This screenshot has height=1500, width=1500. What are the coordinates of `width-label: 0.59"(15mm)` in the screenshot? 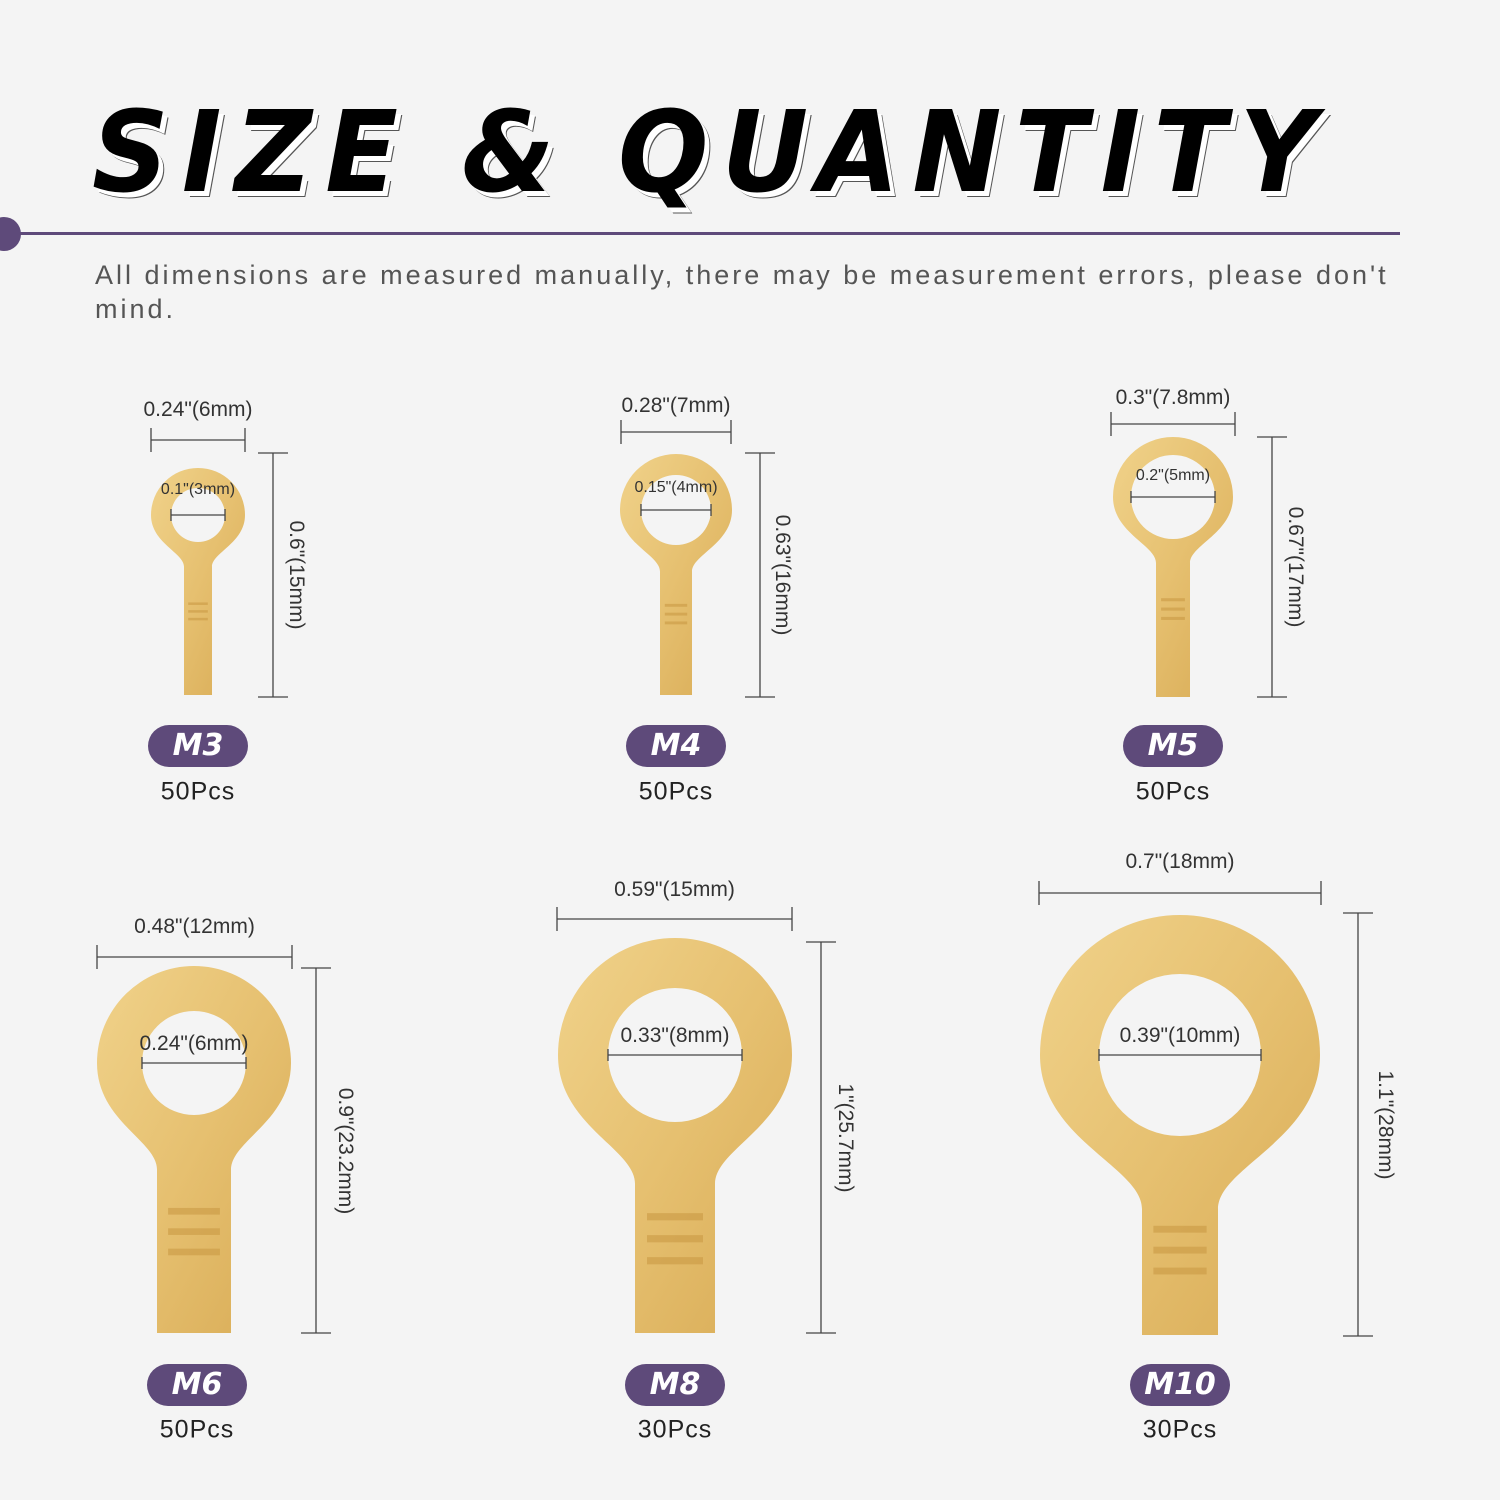 It's located at (674, 889).